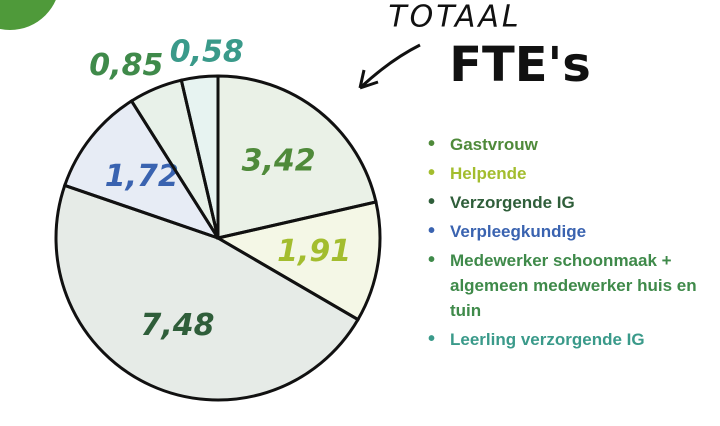 The height and width of the screenshot is (426, 720). Describe the element at coordinates (488, 173) in the screenshot. I see `legend-label: Helpende` at that location.